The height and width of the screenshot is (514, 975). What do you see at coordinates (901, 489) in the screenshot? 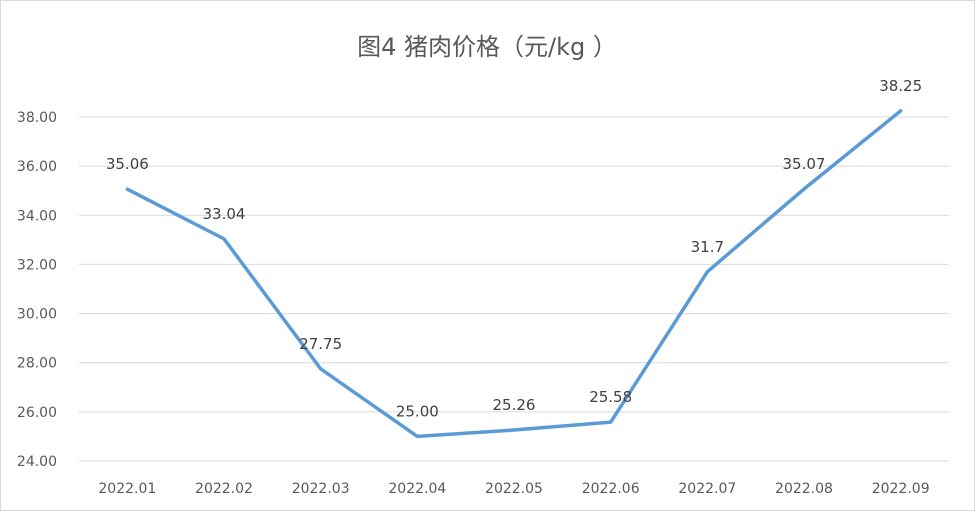
I see `x-tick-label: 2022.09` at bounding box center [901, 489].